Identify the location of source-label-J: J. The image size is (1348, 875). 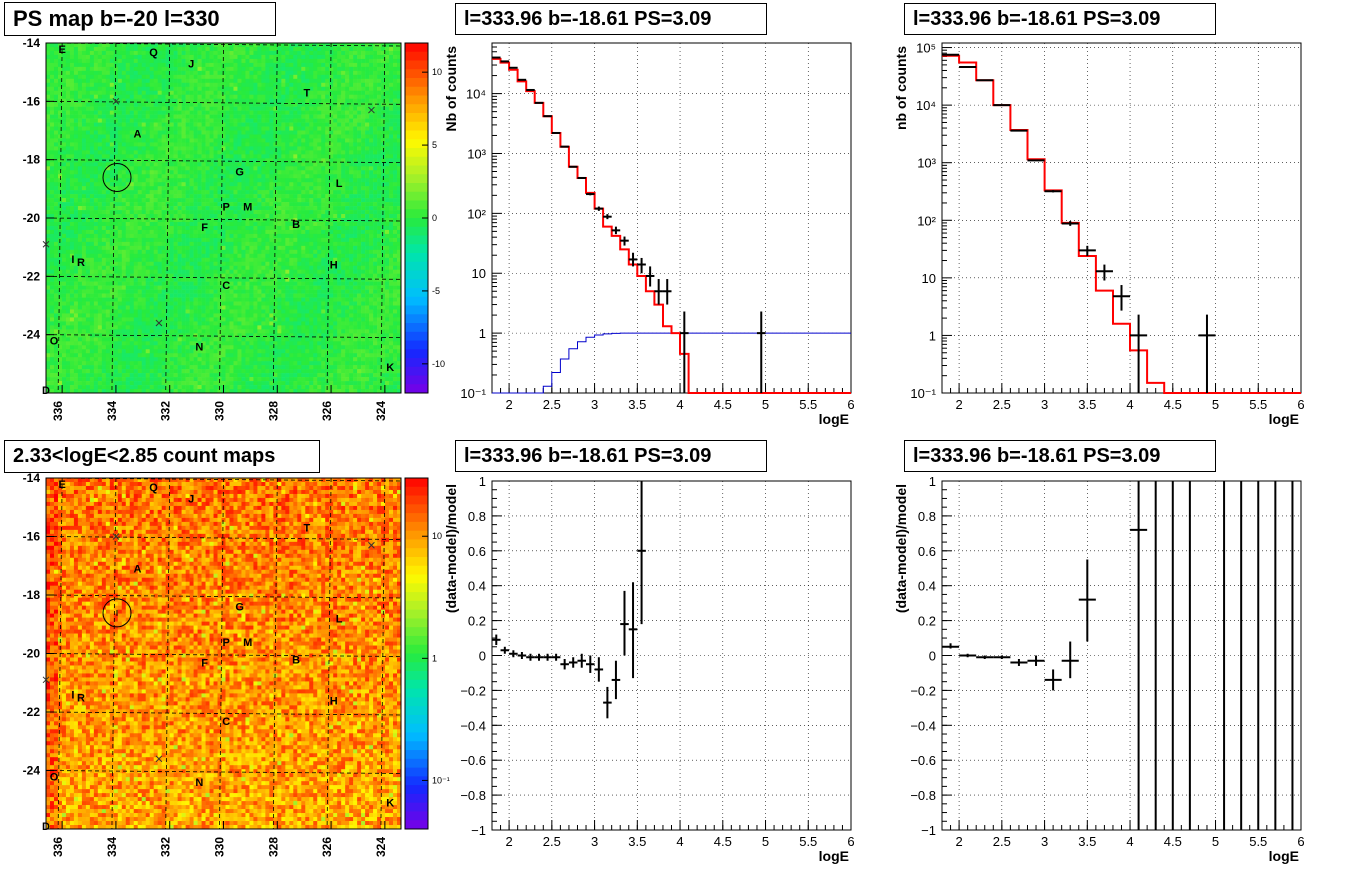
(191, 64).